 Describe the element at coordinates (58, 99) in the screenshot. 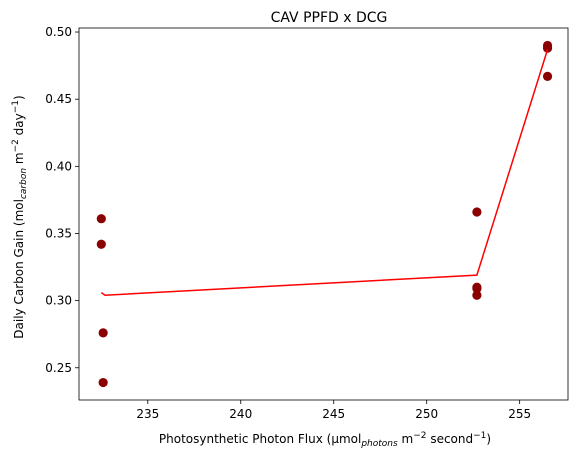

I see `y-tick-label: 0.45` at that location.